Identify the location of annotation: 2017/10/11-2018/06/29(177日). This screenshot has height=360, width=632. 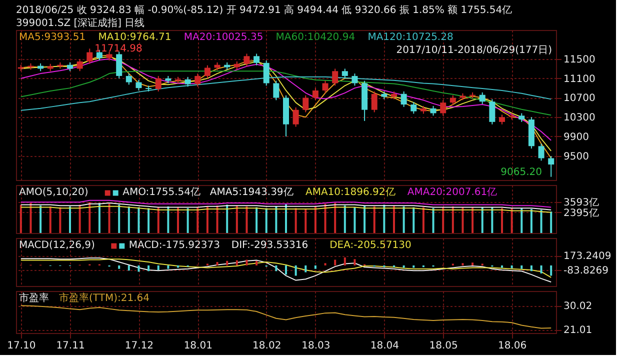
(474, 50).